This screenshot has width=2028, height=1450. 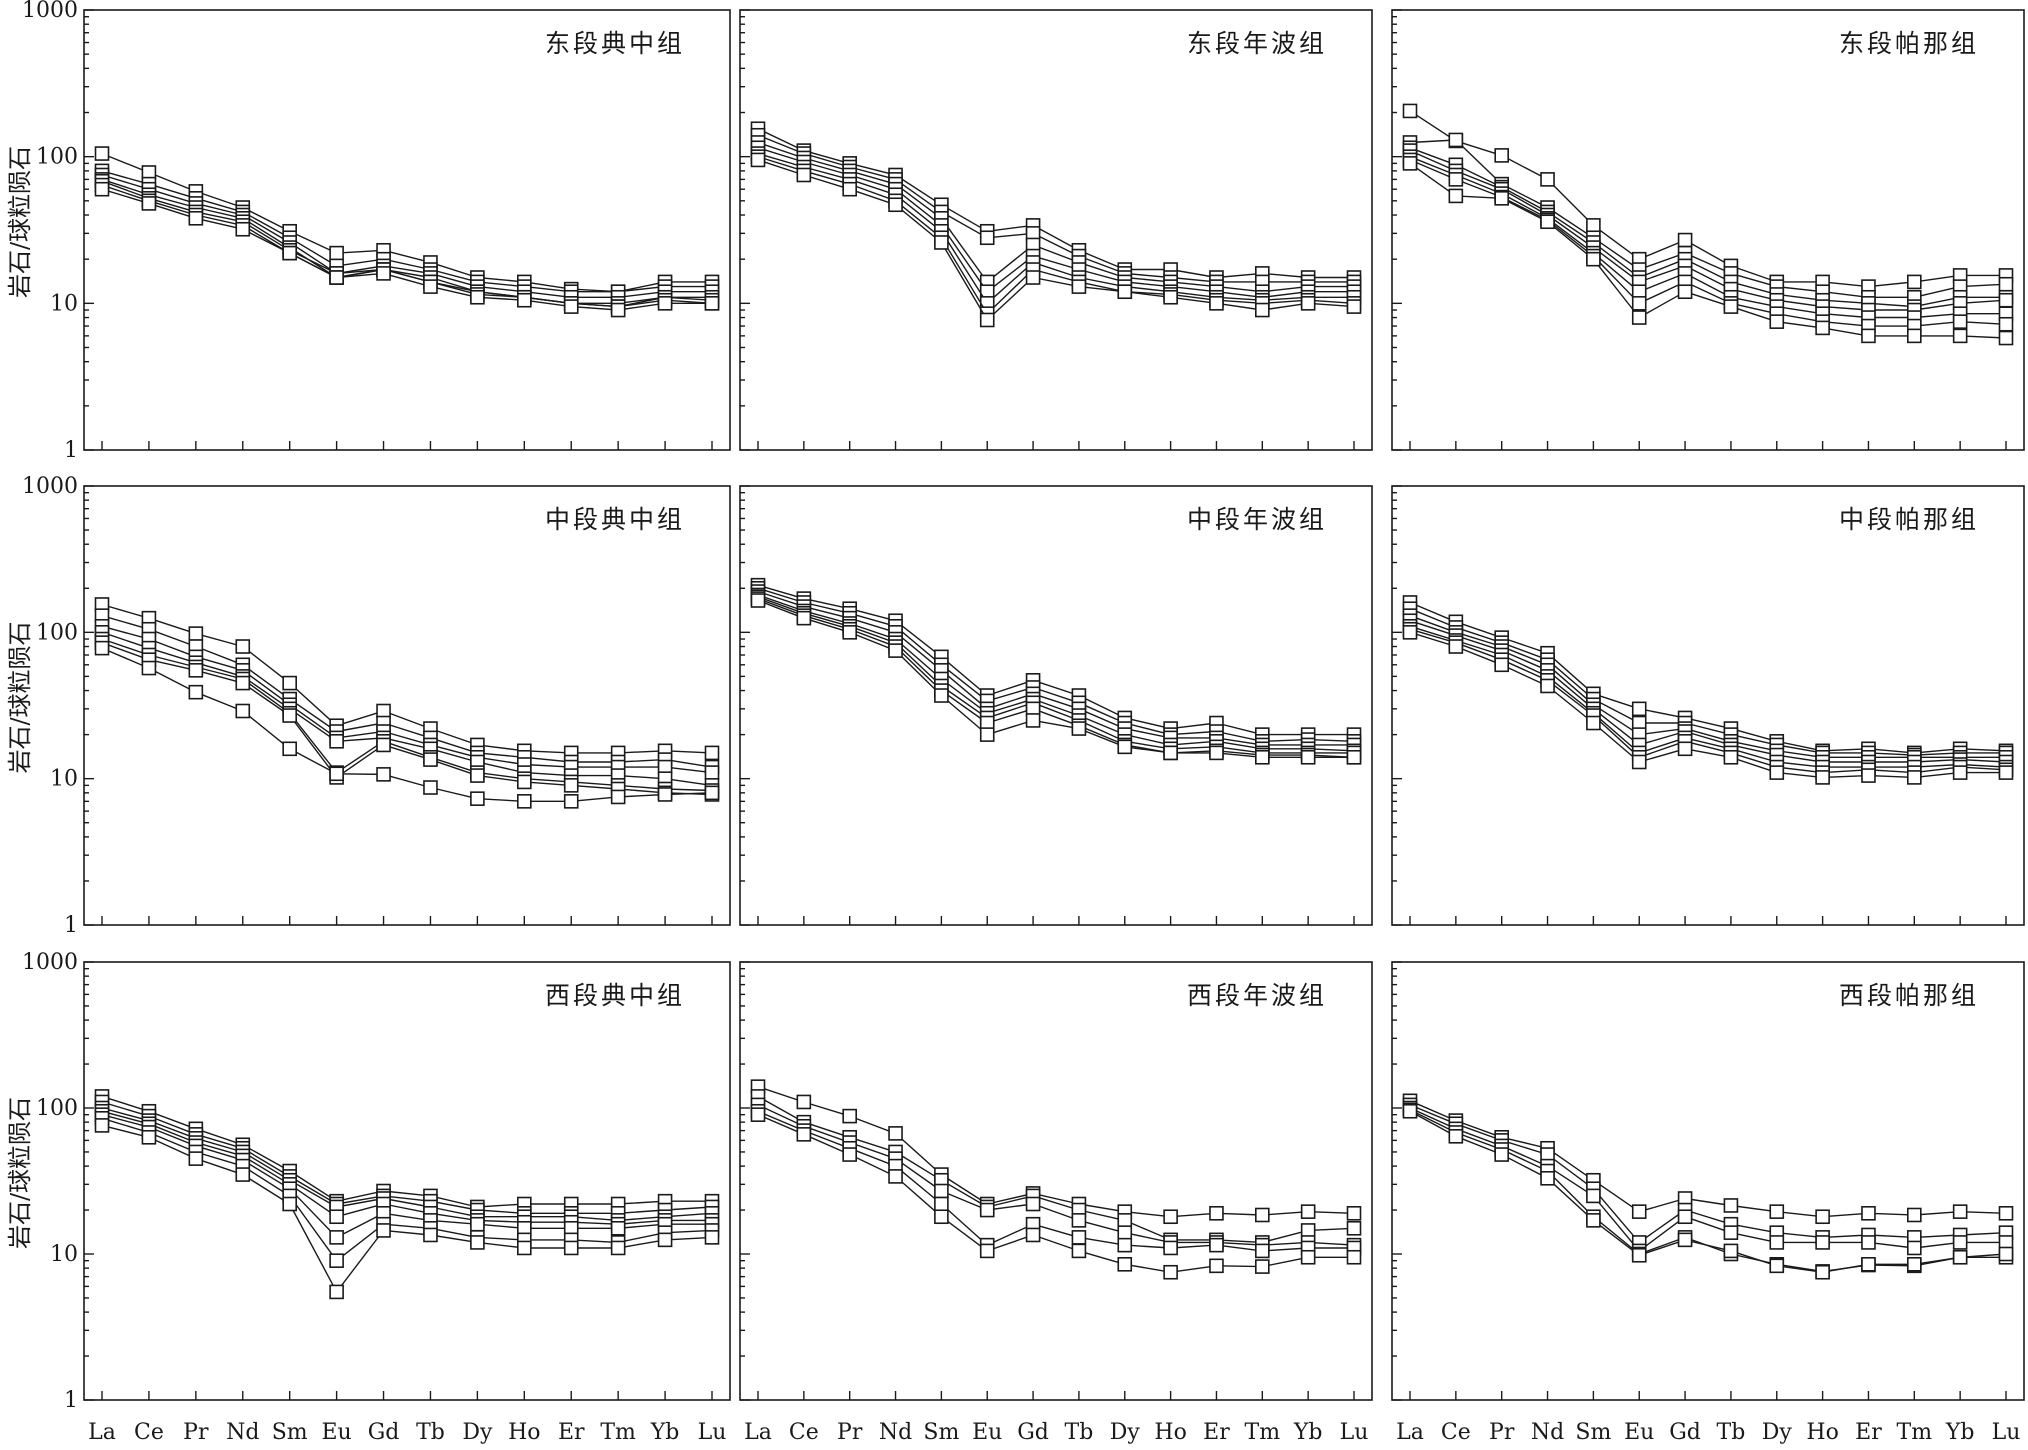 I want to click on panel-6: 中段帕那组, so click(x=1708, y=705).